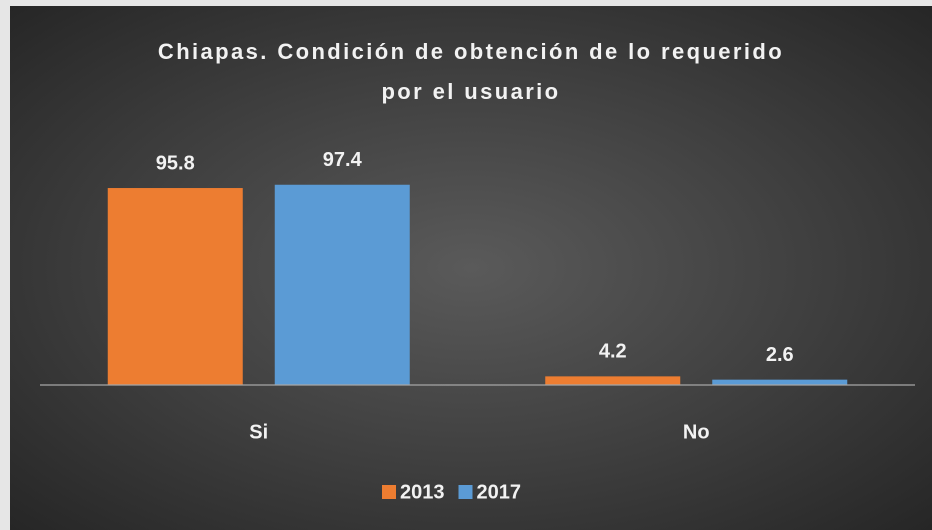  What do you see at coordinates (258, 432) in the screenshot?
I see `x-tick-label: Si` at bounding box center [258, 432].